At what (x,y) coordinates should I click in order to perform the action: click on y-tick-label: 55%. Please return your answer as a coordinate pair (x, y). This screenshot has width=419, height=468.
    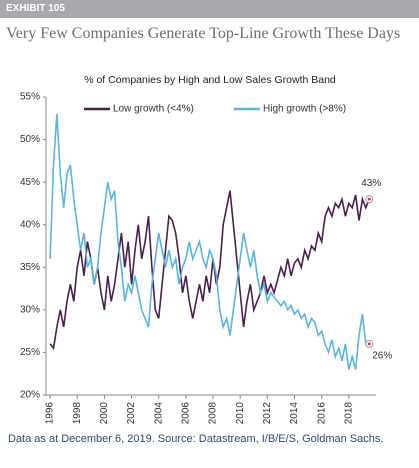
    Looking at the image, I should click on (30, 97).